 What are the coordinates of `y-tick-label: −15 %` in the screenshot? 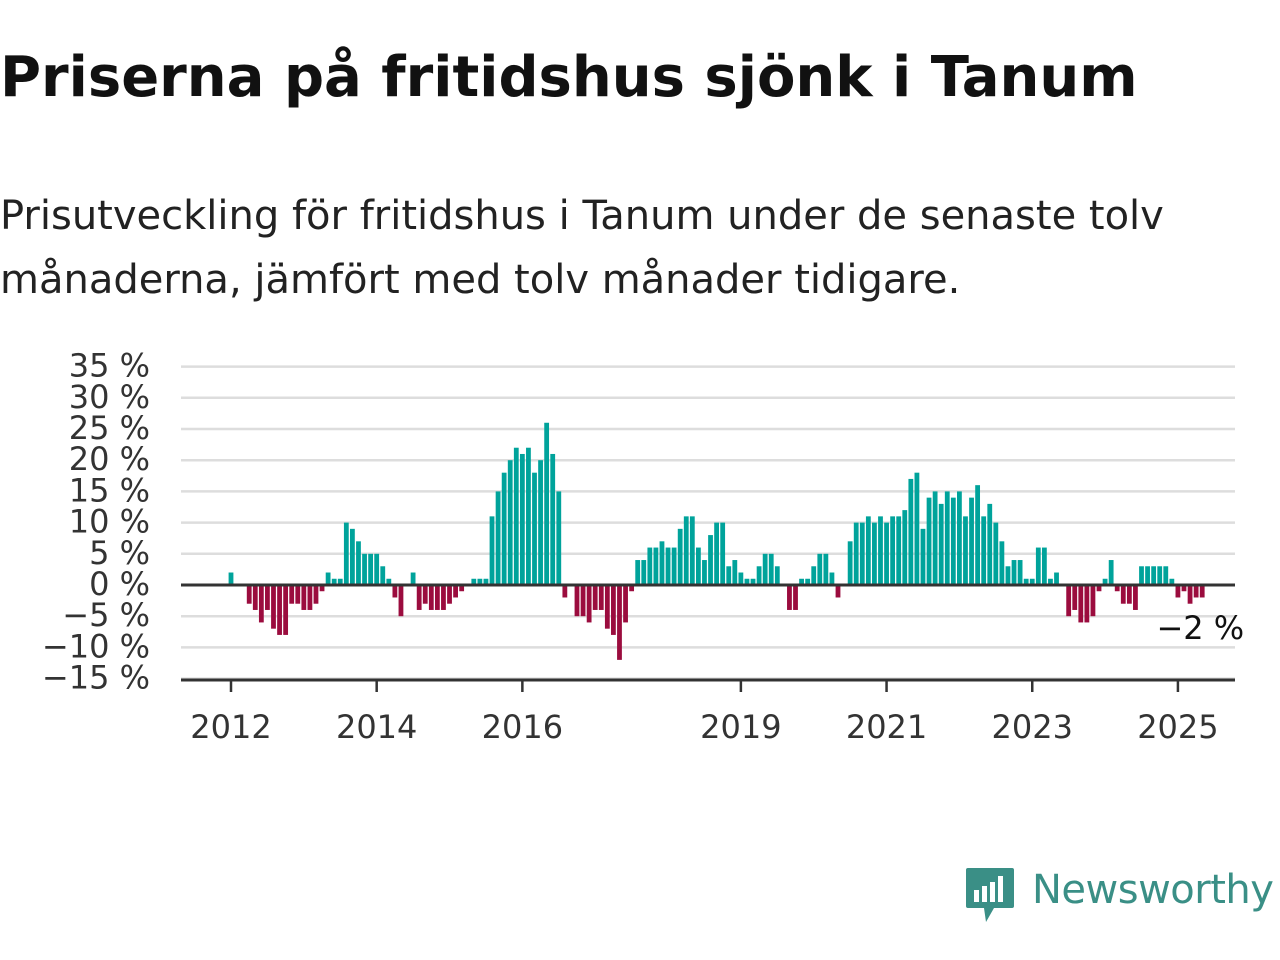 It's located at (96, 678).